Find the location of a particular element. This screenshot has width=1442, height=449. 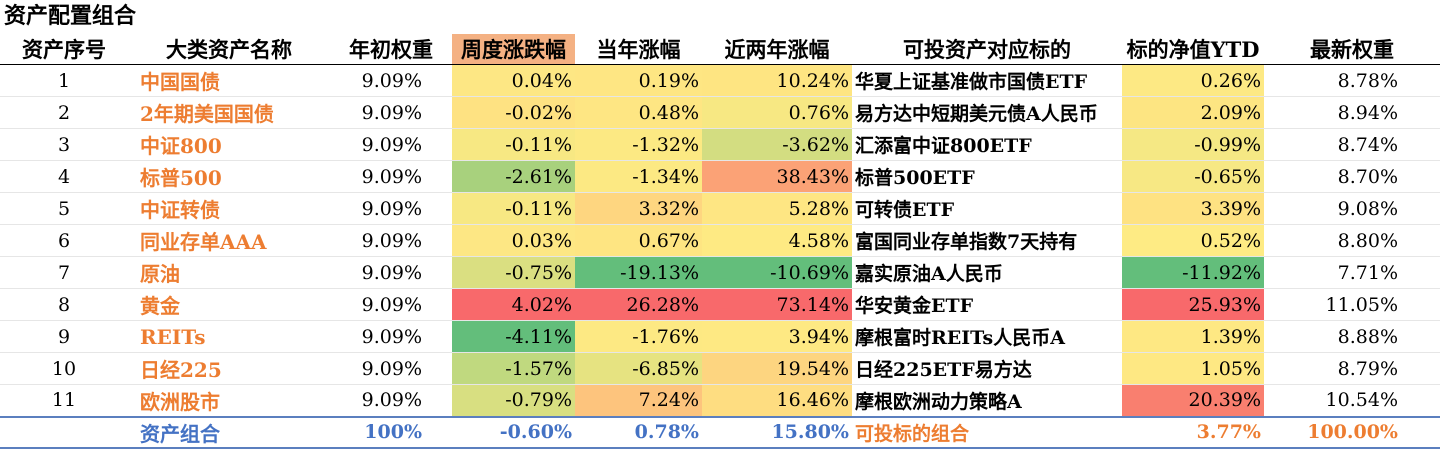

asset-index-cell: 9 is located at coordinates (64, 336).